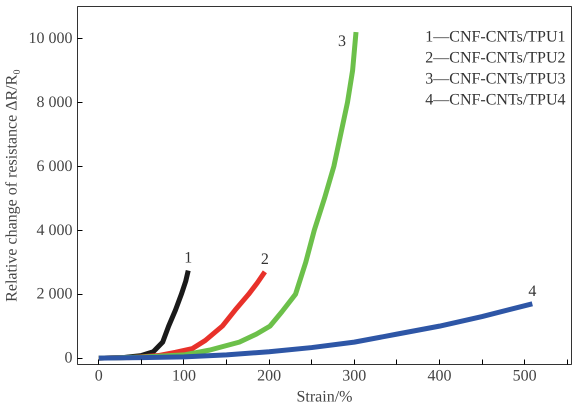 This screenshot has width=577, height=408. What do you see at coordinates (54, 294) in the screenshot?
I see `y-tick-label: 2 000` at bounding box center [54, 294].